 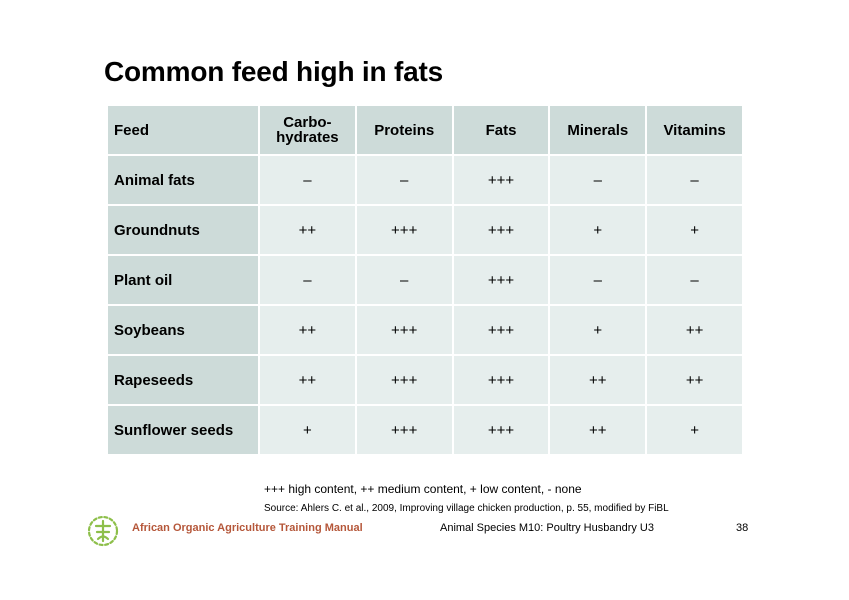 What do you see at coordinates (547, 528) in the screenshot?
I see `footer-module: Animal Species M10: Poultry Husbandry U3` at bounding box center [547, 528].